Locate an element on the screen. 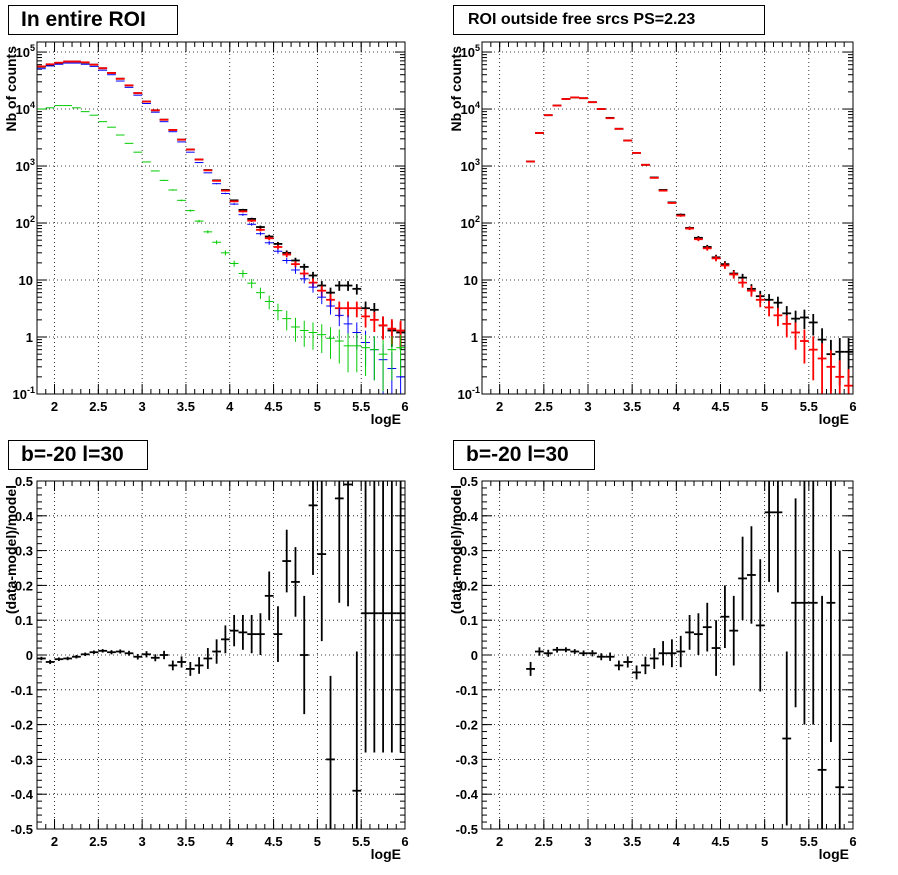  y-tick-exponent: 2 is located at coordinates (32, 219).